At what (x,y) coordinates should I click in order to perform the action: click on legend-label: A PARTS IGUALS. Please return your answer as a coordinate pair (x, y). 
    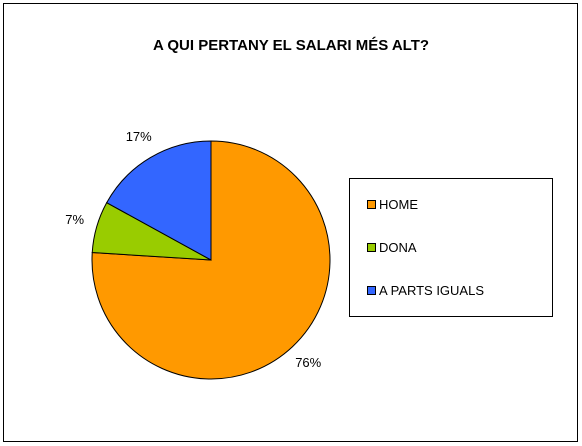
    Looking at the image, I should click on (431, 290).